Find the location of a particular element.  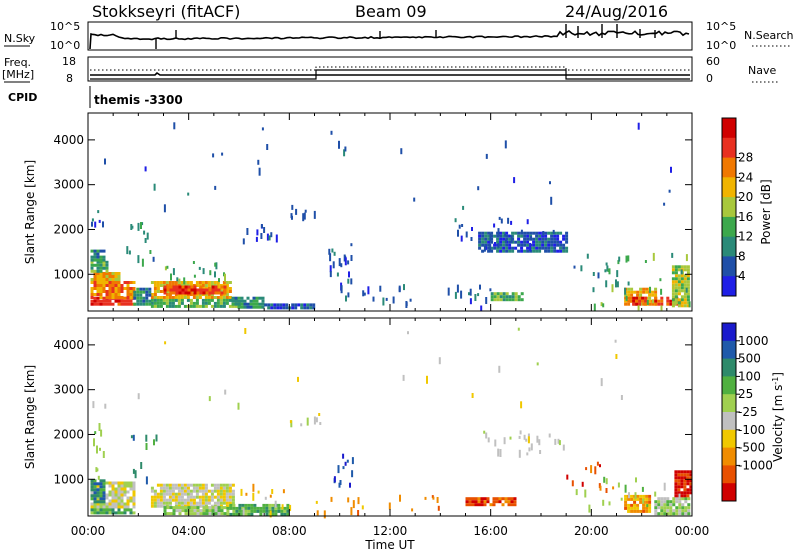

power-block is located at coordinates (142, 296).